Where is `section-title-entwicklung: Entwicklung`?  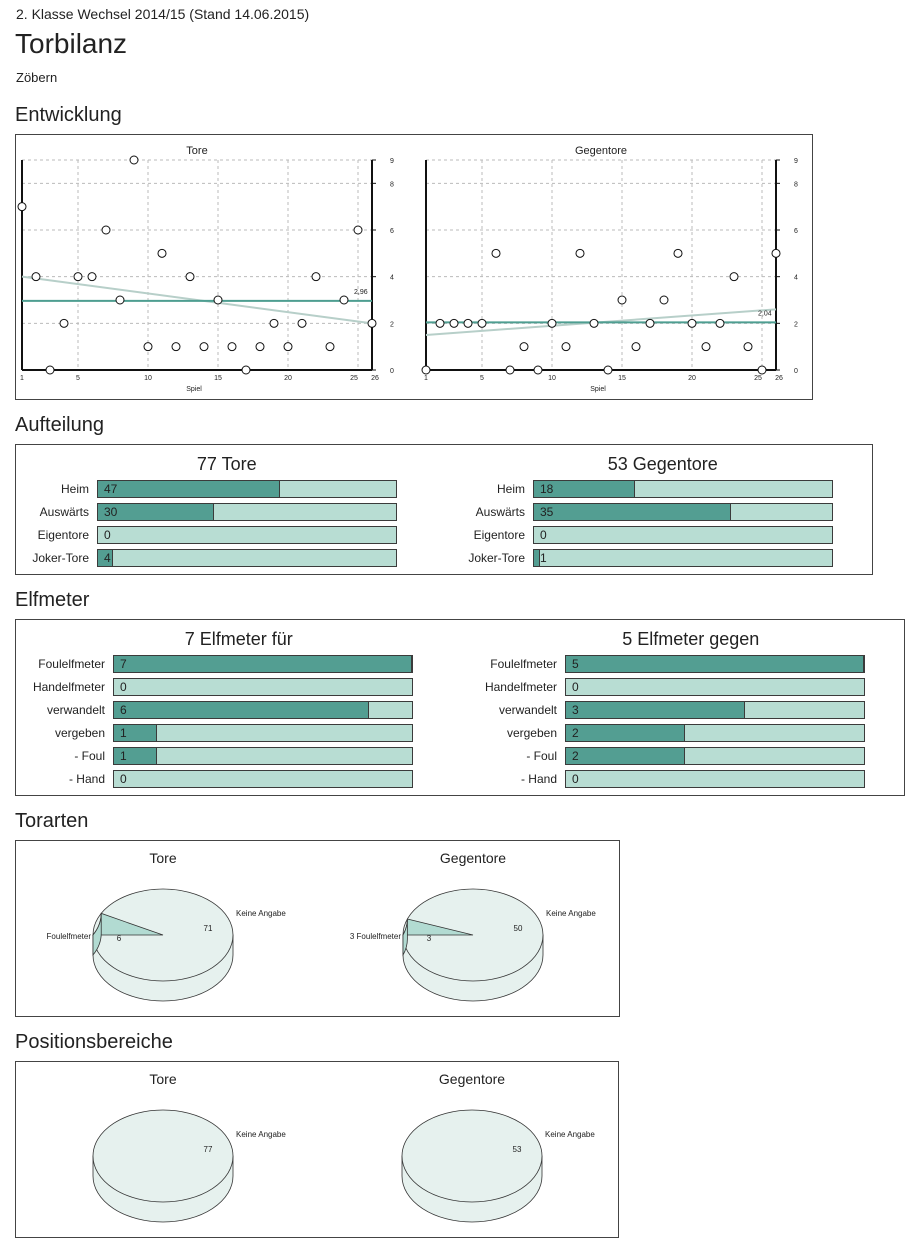 section-title-entwicklung: Entwicklung is located at coordinates (68, 115).